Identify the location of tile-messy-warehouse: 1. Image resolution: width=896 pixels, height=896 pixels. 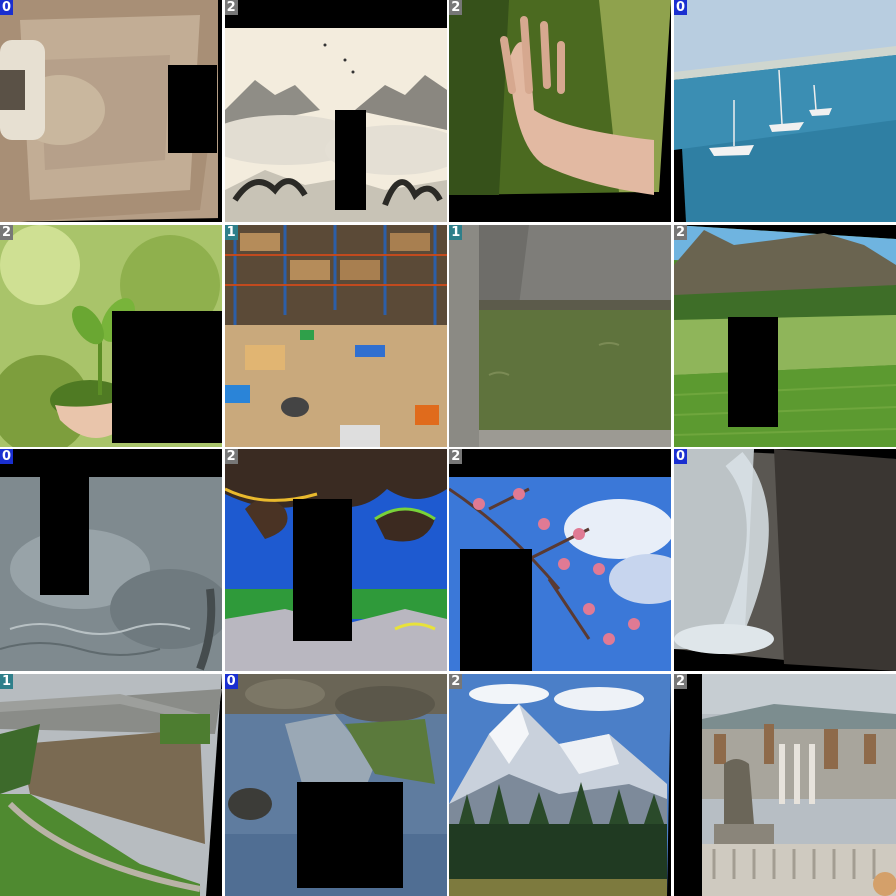
(335, 335).